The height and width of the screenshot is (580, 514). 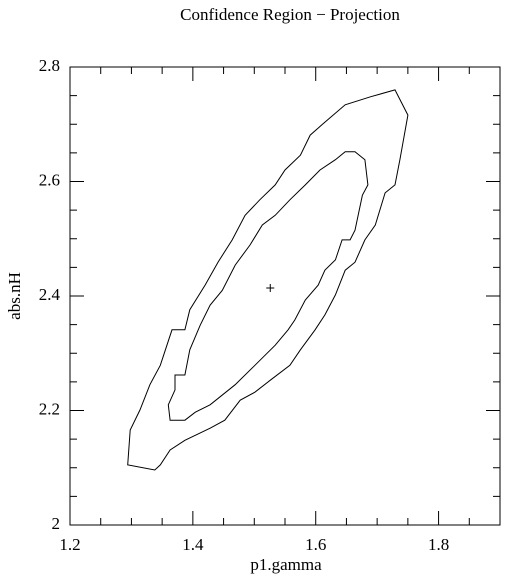 What do you see at coordinates (49, 408) in the screenshot?
I see `y-tick-label: 2.2` at bounding box center [49, 408].